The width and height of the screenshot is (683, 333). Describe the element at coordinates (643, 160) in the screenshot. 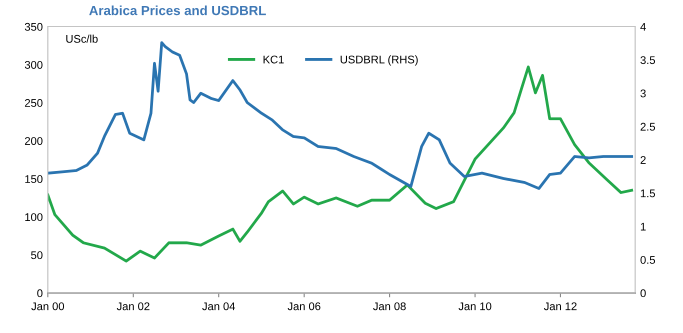

I see `y2-tick-label: 2` at that location.